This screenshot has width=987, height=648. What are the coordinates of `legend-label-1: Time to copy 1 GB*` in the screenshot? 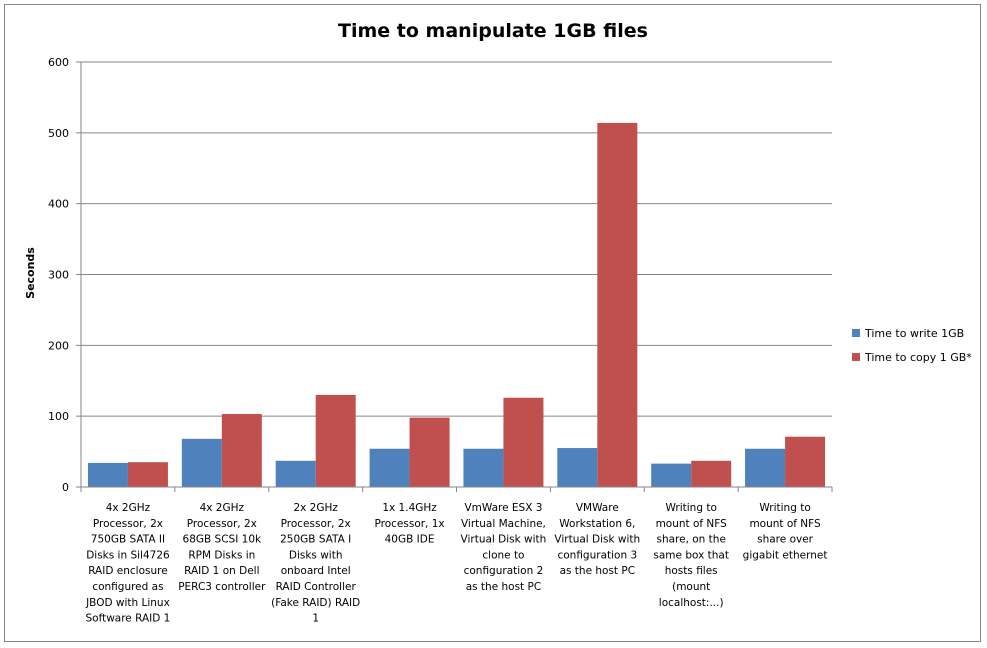 It's located at (918, 357).